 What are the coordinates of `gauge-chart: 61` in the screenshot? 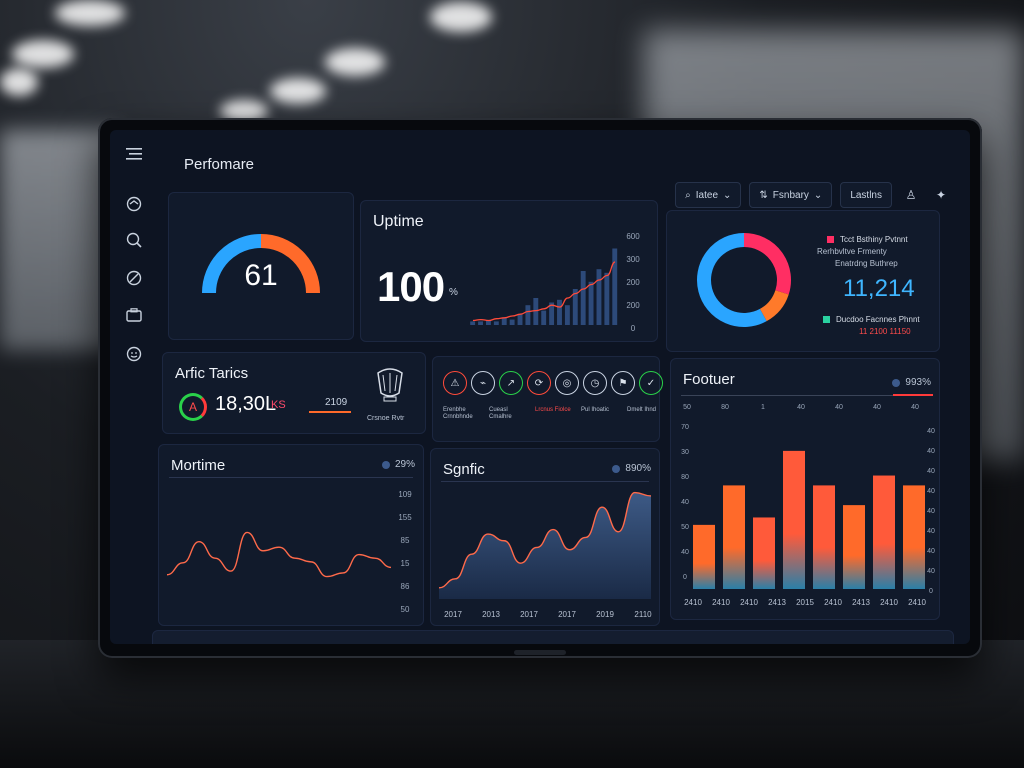 It's located at (261, 264).